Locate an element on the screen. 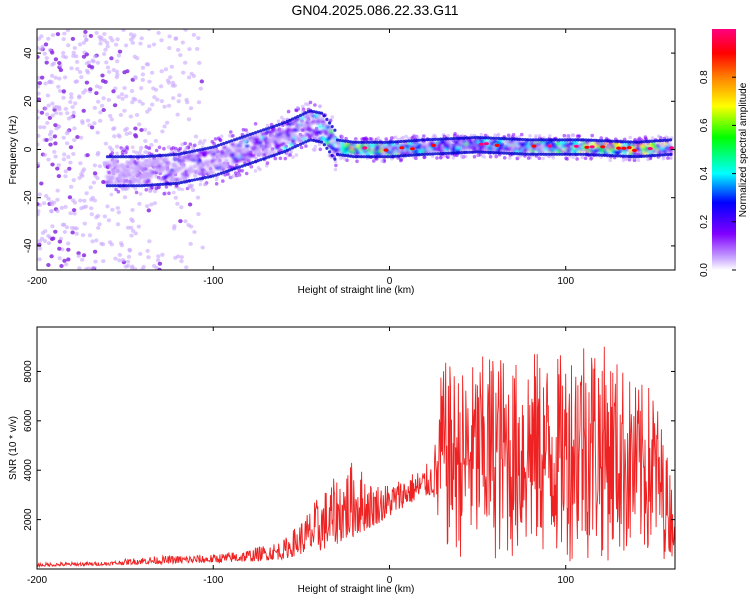 The height and width of the screenshot is (600, 750). y-tick-label: -40 is located at coordinates (28, 245).